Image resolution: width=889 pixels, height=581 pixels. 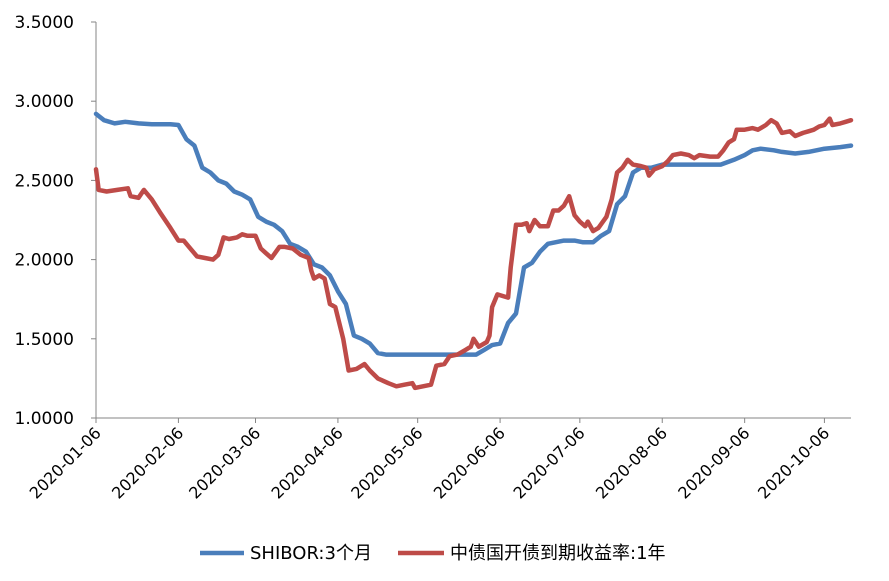 What do you see at coordinates (44, 419) in the screenshot?
I see `y-tick-label: 1.0000` at bounding box center [44, 419].